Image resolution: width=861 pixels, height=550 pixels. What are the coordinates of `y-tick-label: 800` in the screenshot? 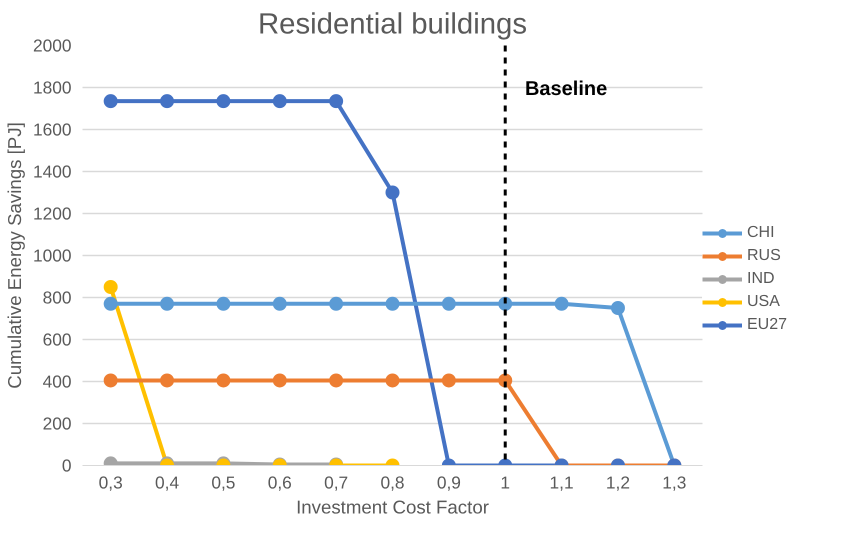 It's located at (57, 298).